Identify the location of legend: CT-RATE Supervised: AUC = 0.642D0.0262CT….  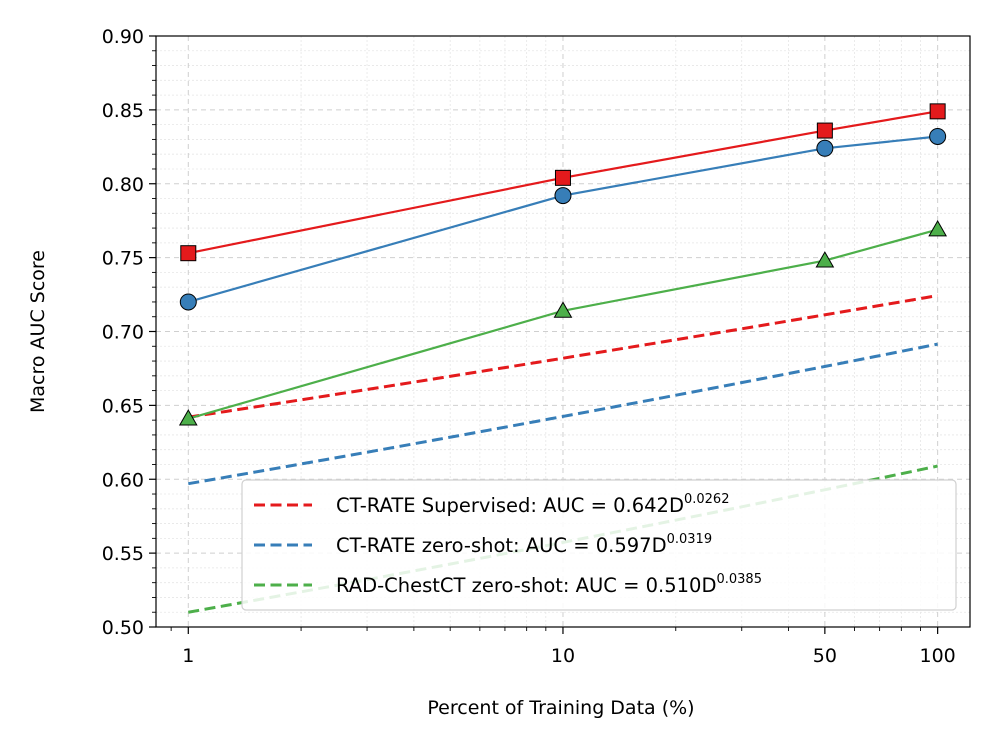
(599, 545).